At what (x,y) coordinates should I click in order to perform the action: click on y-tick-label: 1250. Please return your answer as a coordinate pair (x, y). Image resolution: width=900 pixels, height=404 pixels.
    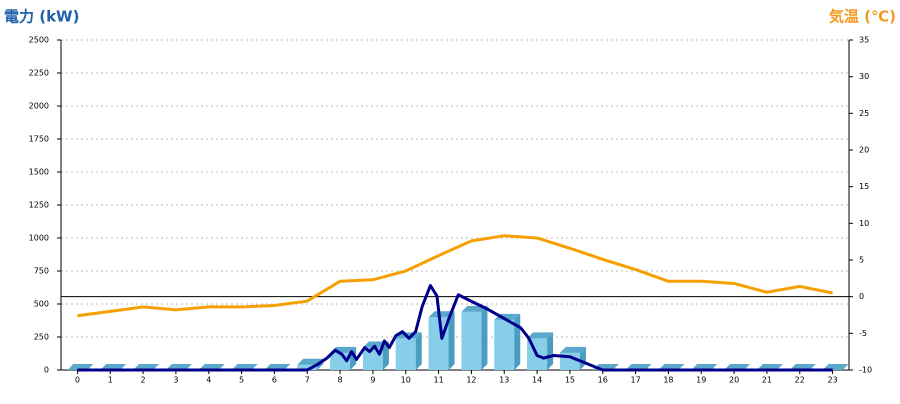
    Looking at the image, I should click on (39, 205).